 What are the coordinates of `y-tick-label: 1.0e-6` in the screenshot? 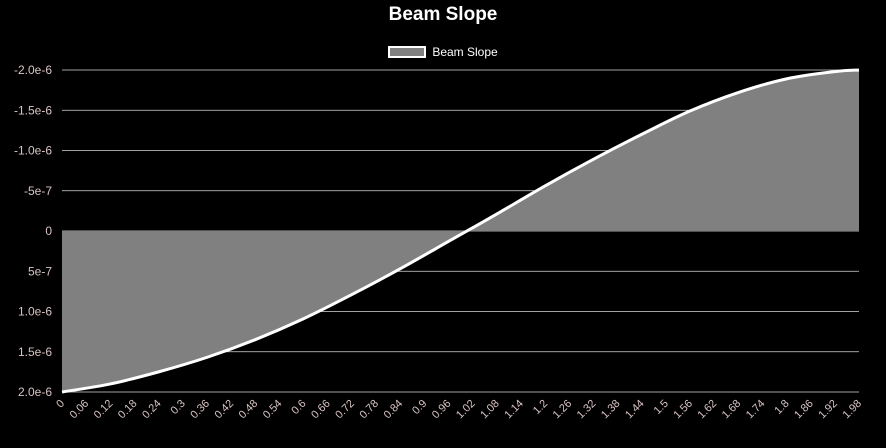 It's located at (35, 312).